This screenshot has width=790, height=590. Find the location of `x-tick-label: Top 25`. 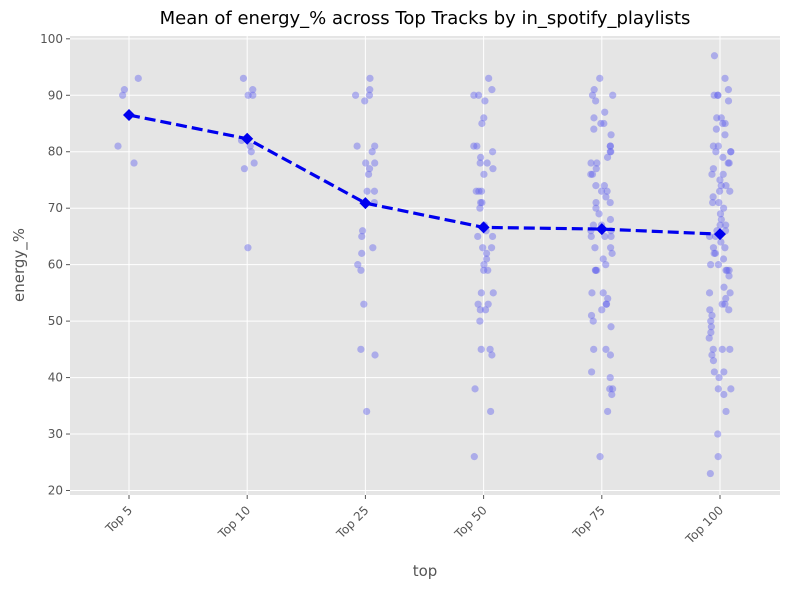

x-tick-label: Top 25 is located at coordinates (352, 522).